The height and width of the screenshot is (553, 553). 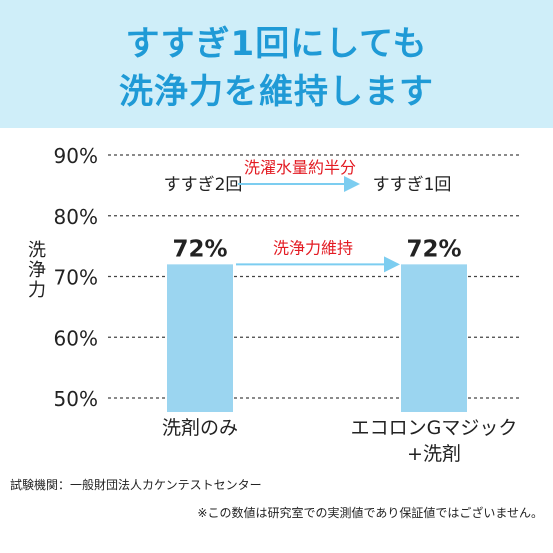 I want to click on y-tick-label: 50%, so click(x=76, y=399).